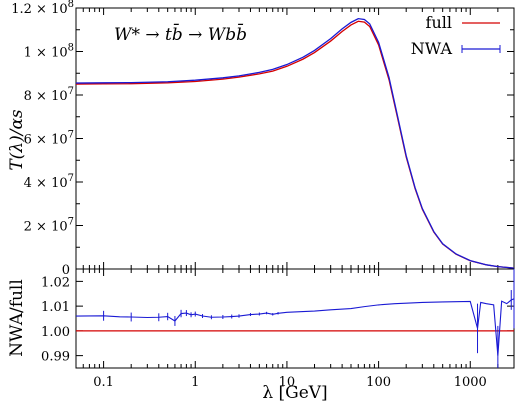  I want to click on main-y-tick-label: 1.2 × 10⁸, so click(42, 8).